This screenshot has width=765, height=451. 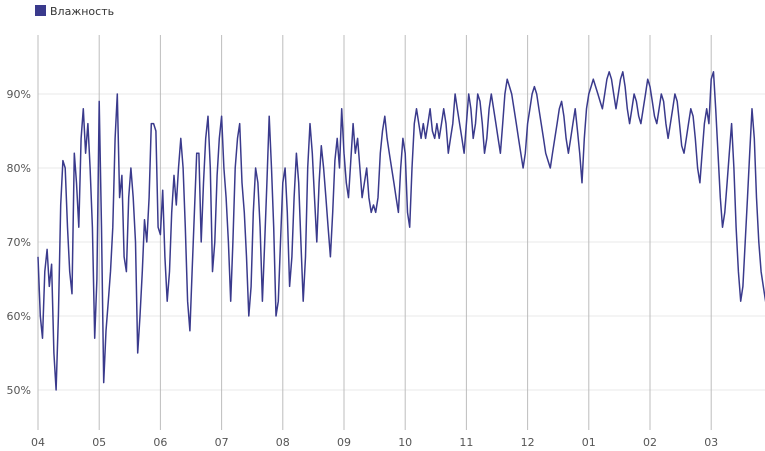 What do you see at coordinates (160, 442) in the screenshot?
I see `x-tick-label: 06` at bounding box center [160, 442].